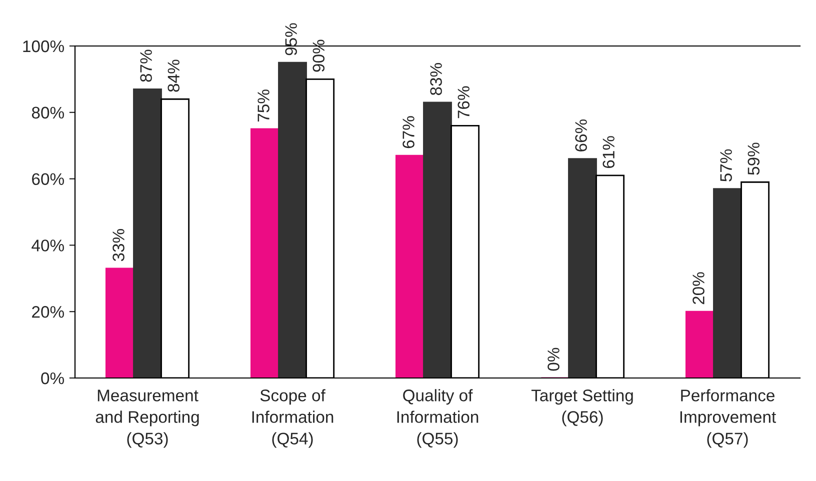  What do you see at coordinates (147, 419) in the screenshot?
I see `x-tick-label: Measurement and Reporting (Q53)` at bounding box center [147, 419].